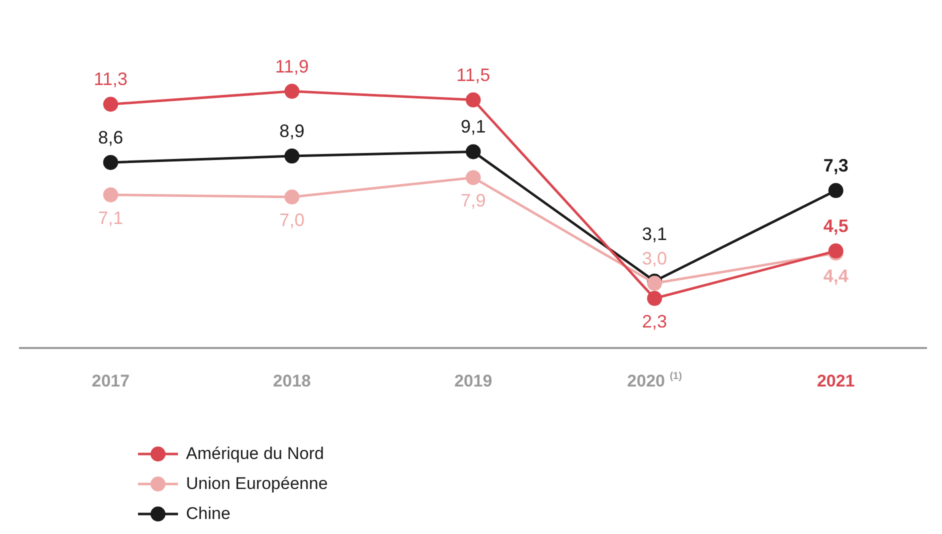 This screenshot has height=534, width=942. What do you see at coordinates (655, 321) in the screenshot?
I see `data-label: 2,3` at bounding box center [655, 321].